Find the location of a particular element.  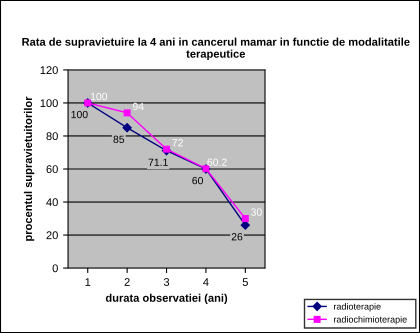

data-label: 85 is located at coordinates (118, 140).